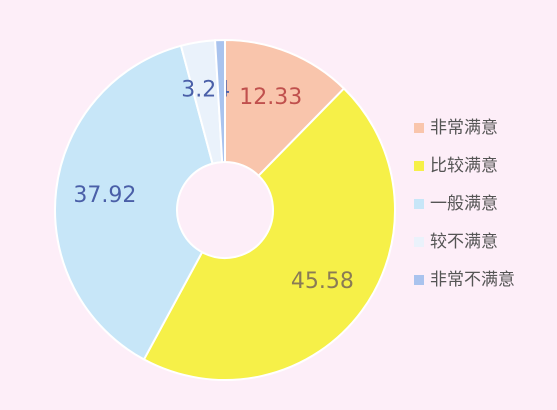  What do you see at coordinates (464, 128) in the screenshot?
I see `legend-label: 非常满意` at bounding box center [464, 128].